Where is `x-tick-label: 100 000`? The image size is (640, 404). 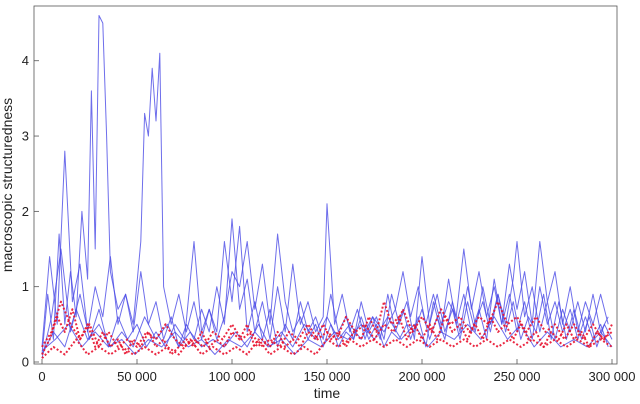
x-tick-label: 100 000 is located at coordinates (232, 376).